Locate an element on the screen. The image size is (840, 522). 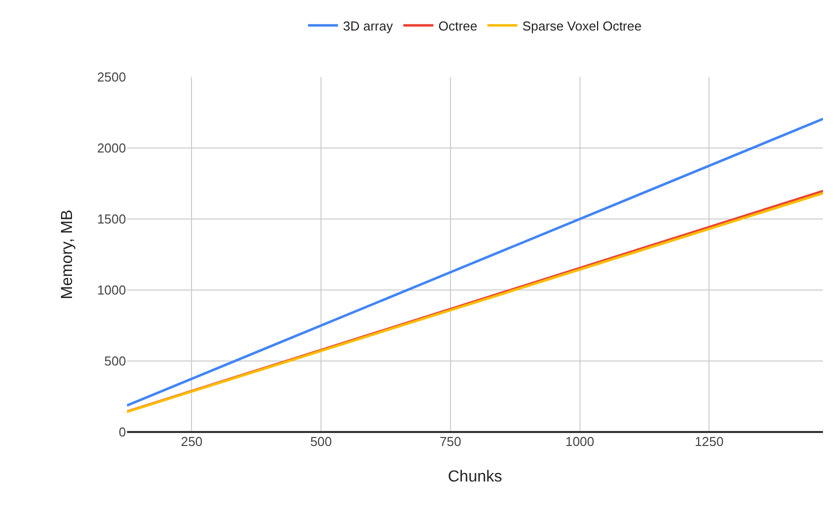
y-tick-label: 1000 is located at coordinates (111, 290).